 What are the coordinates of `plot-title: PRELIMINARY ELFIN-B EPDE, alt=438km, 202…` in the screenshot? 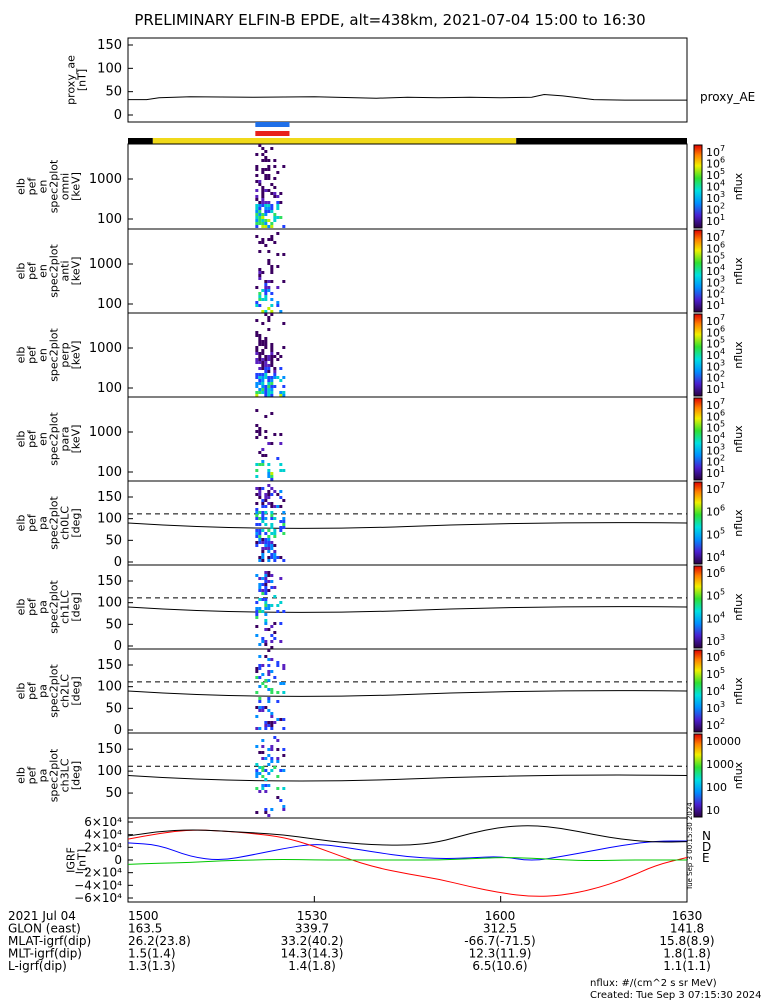 It's located at (389, 20).